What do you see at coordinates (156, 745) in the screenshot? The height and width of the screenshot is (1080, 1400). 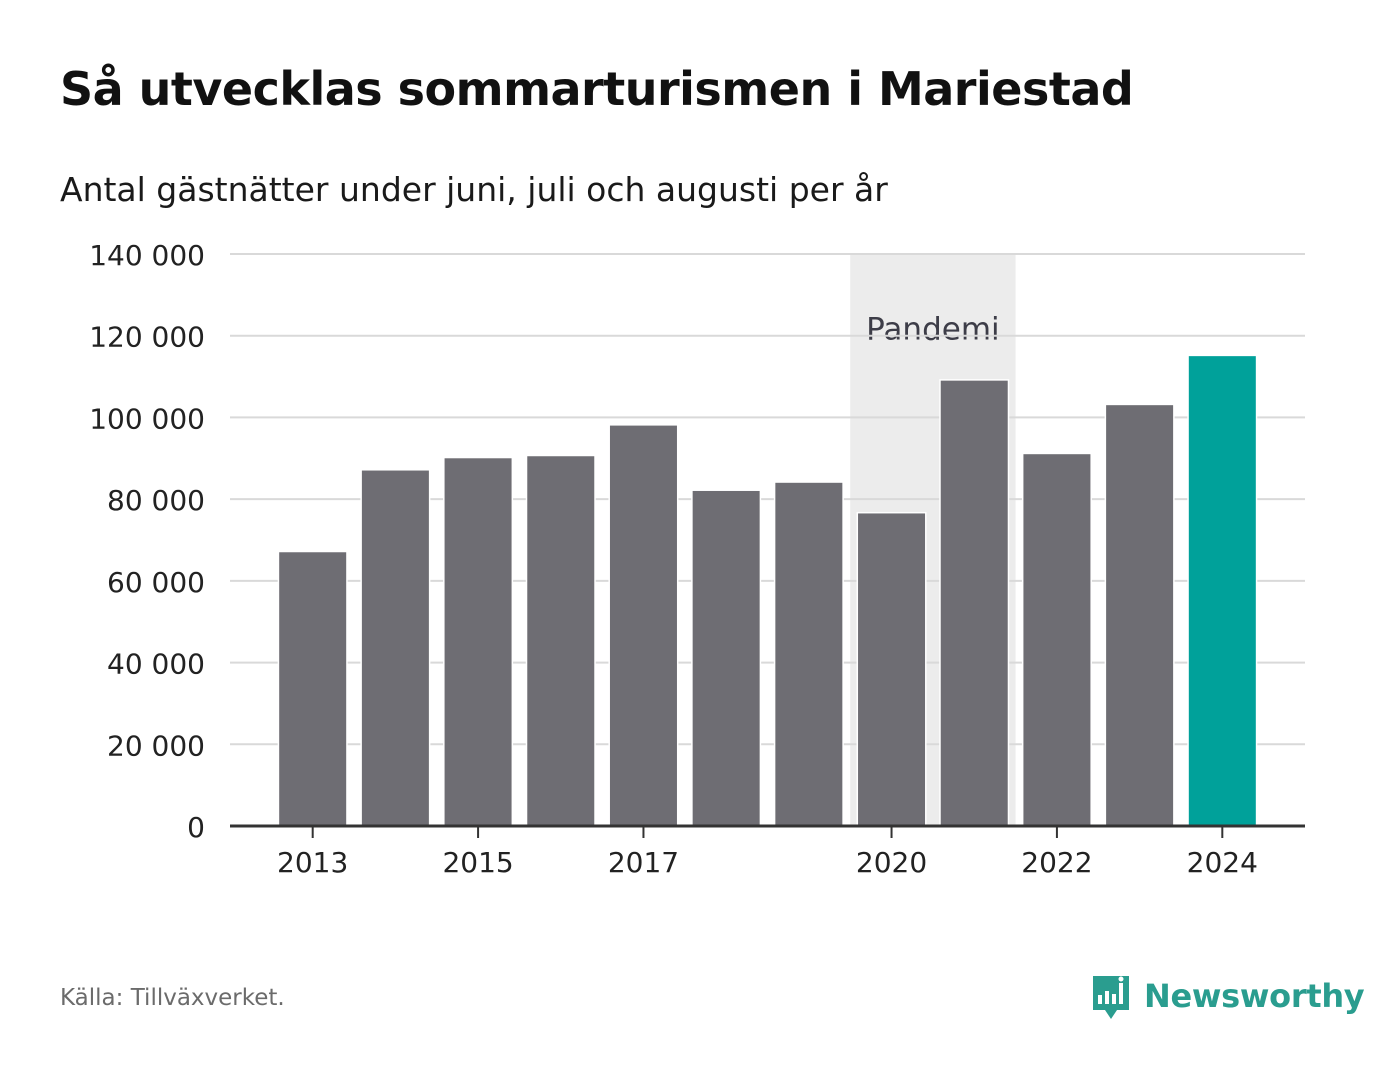 I see `y-tick-label: 20 000` at bounding box center [156, 745].